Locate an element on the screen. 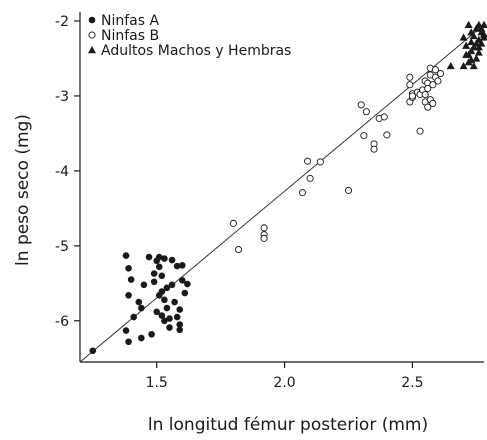  x-tick-label: 2.5 is located at coordinates (412, 383).